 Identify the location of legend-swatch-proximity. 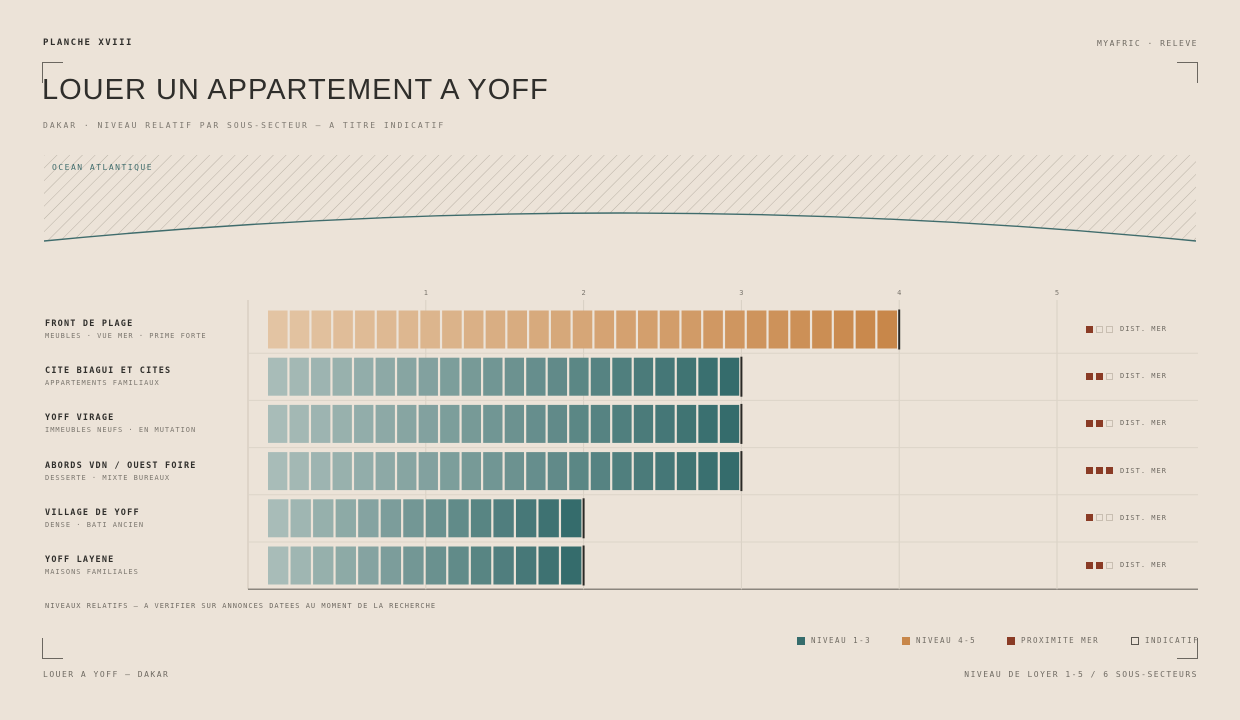
(1011, 640).